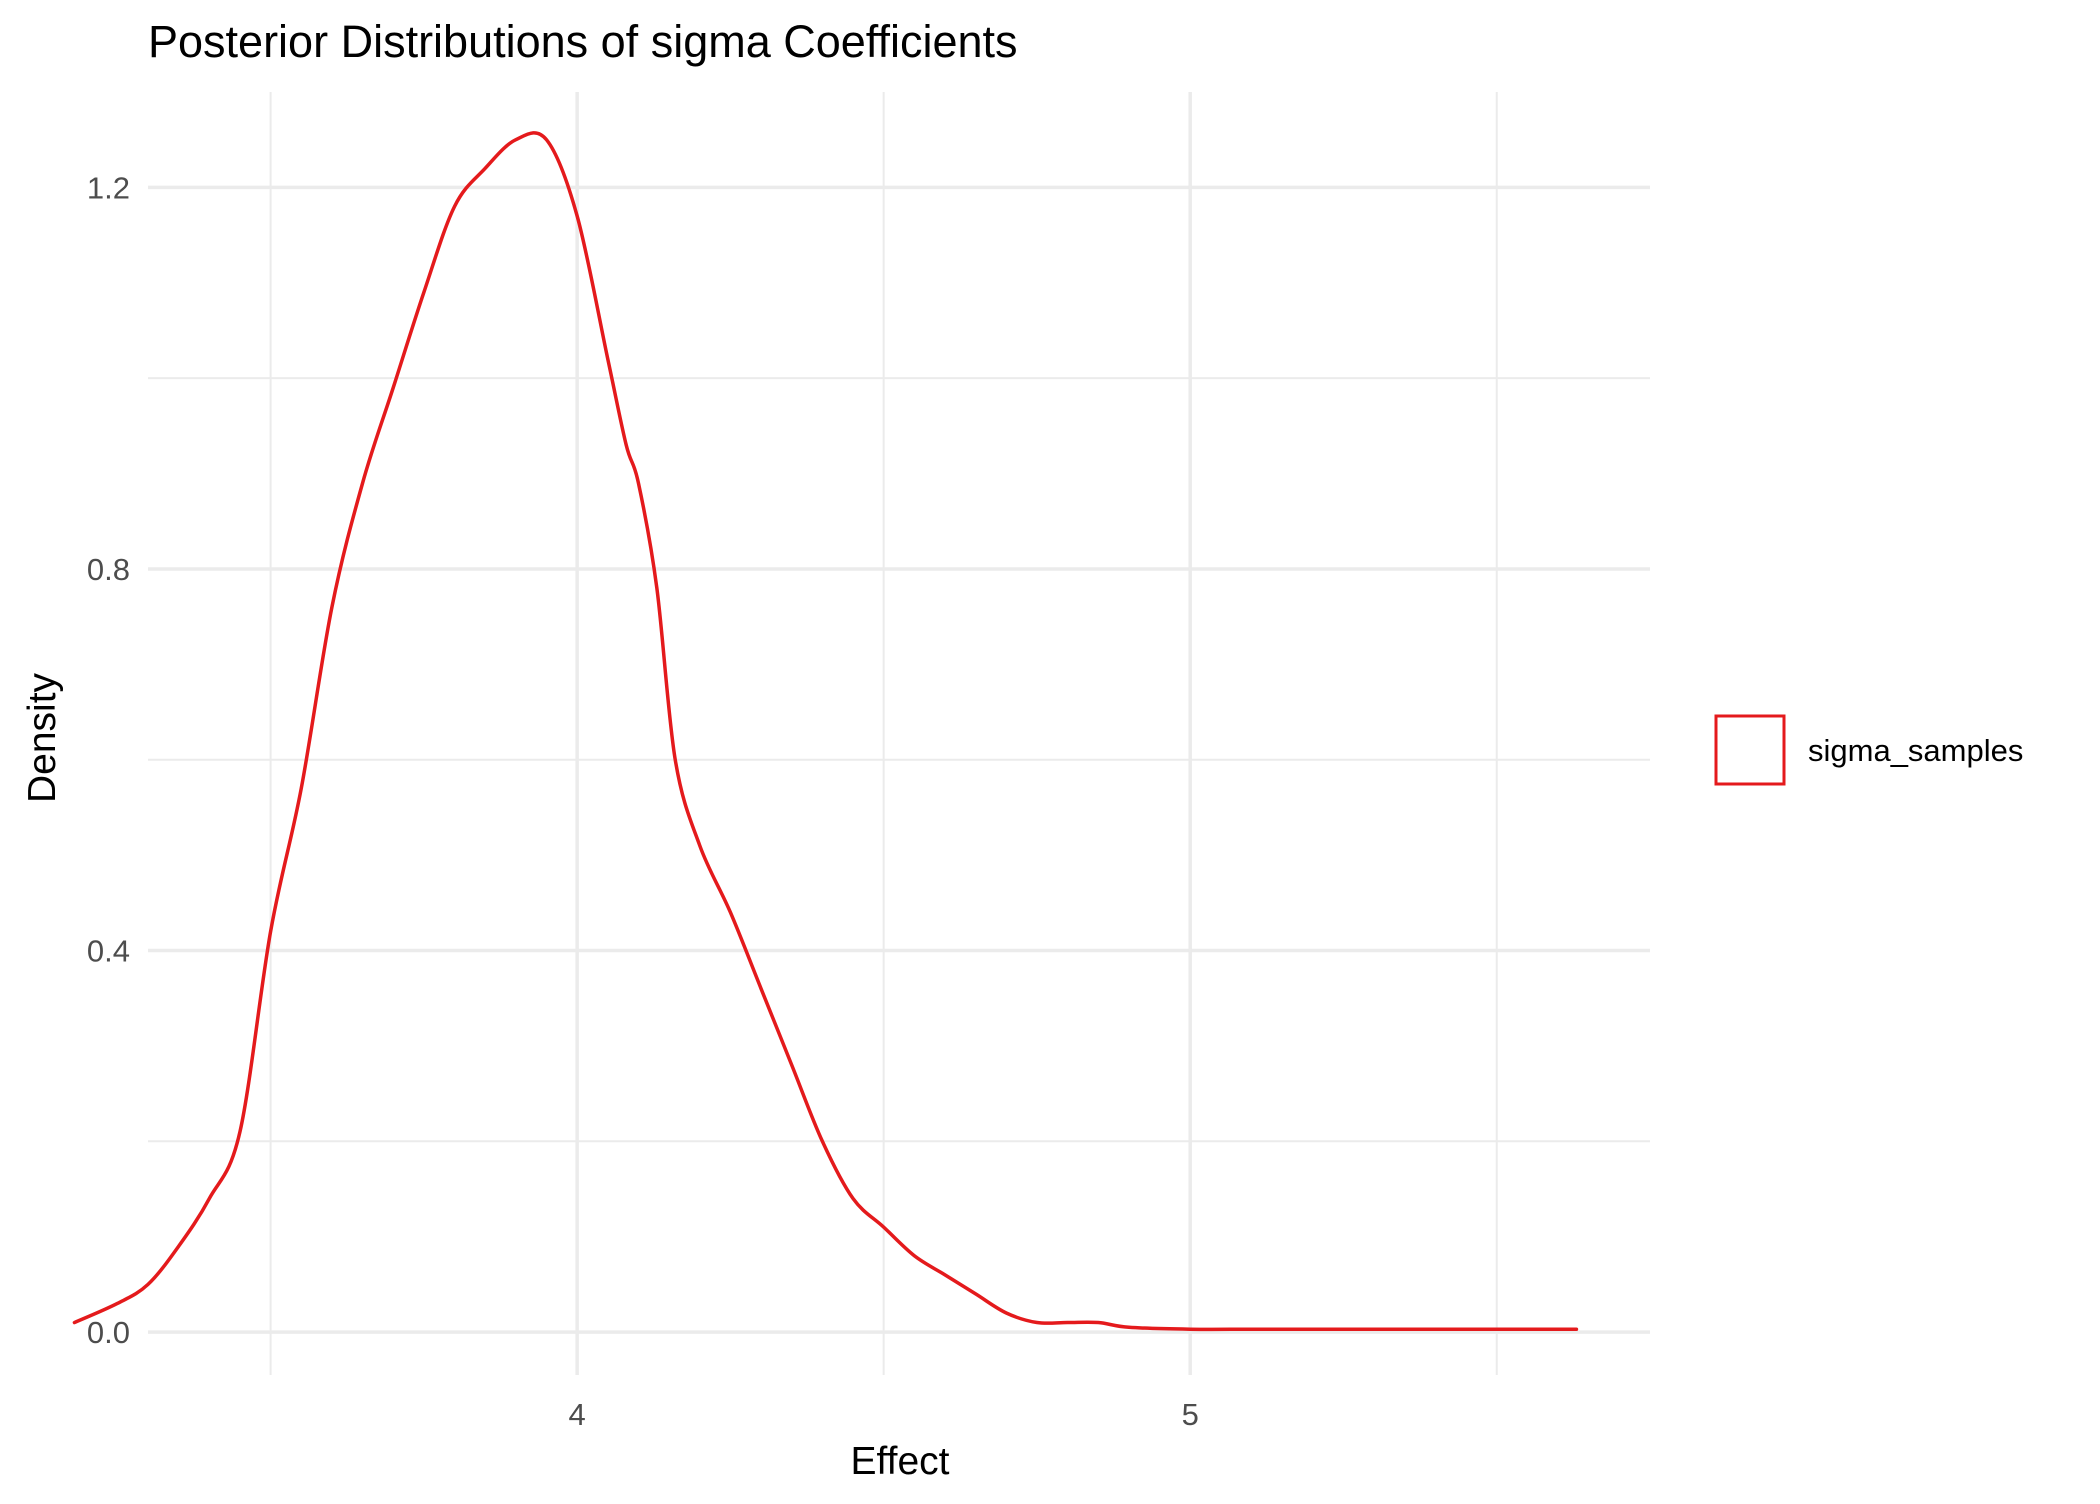  What do you see at coordinates (1190, 1414) in the screenshot?
I see `x-tick-label: 5` at bounding box center [1190, 1414].